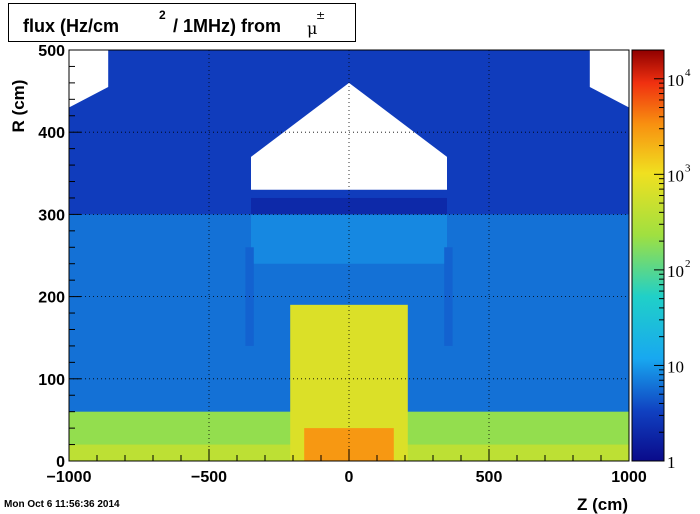  Describe the element at coordinates (18, 106) in the screenshot. I see `y-axis-title: R (cm)` at that location.